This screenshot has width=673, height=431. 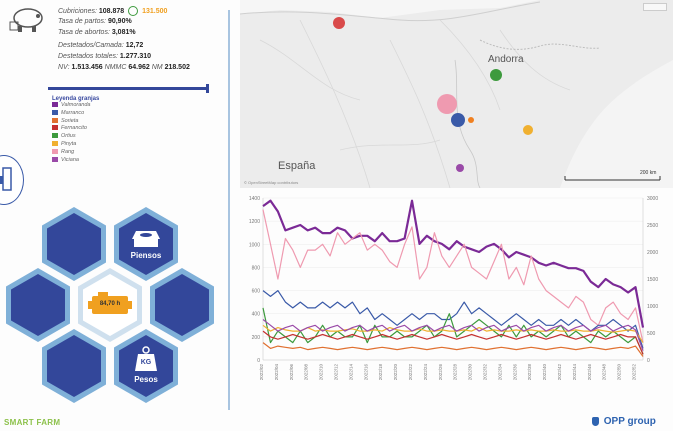 I want to click on kpi-nm-value: 218.502, so click(x=177, y=67).